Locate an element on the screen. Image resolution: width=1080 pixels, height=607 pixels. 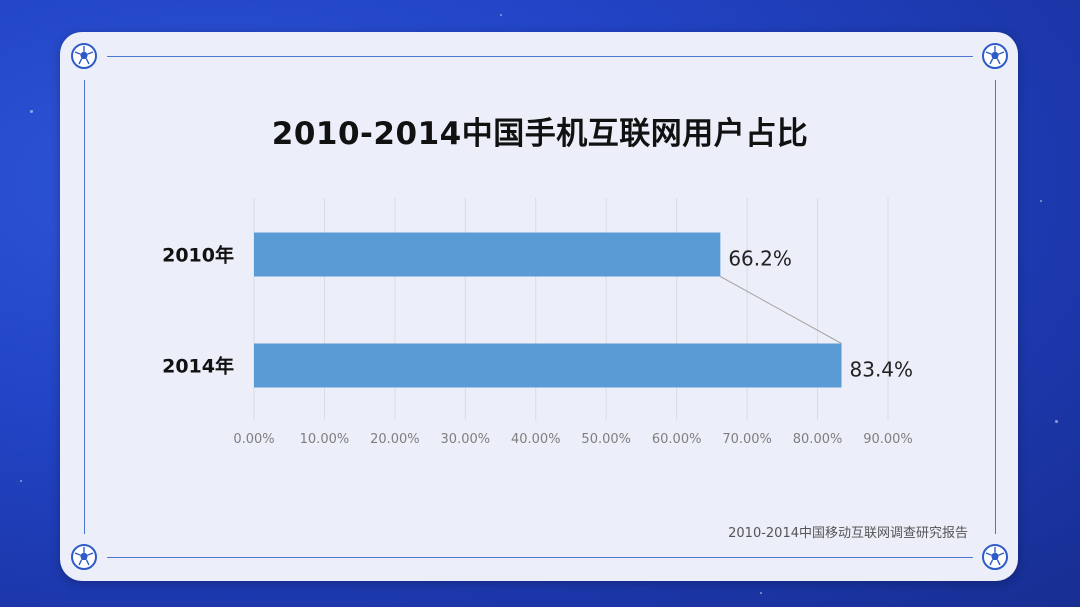
chart-title: 2010-2014中国手机互联网用户占比 is located at coordinates (540, 134).